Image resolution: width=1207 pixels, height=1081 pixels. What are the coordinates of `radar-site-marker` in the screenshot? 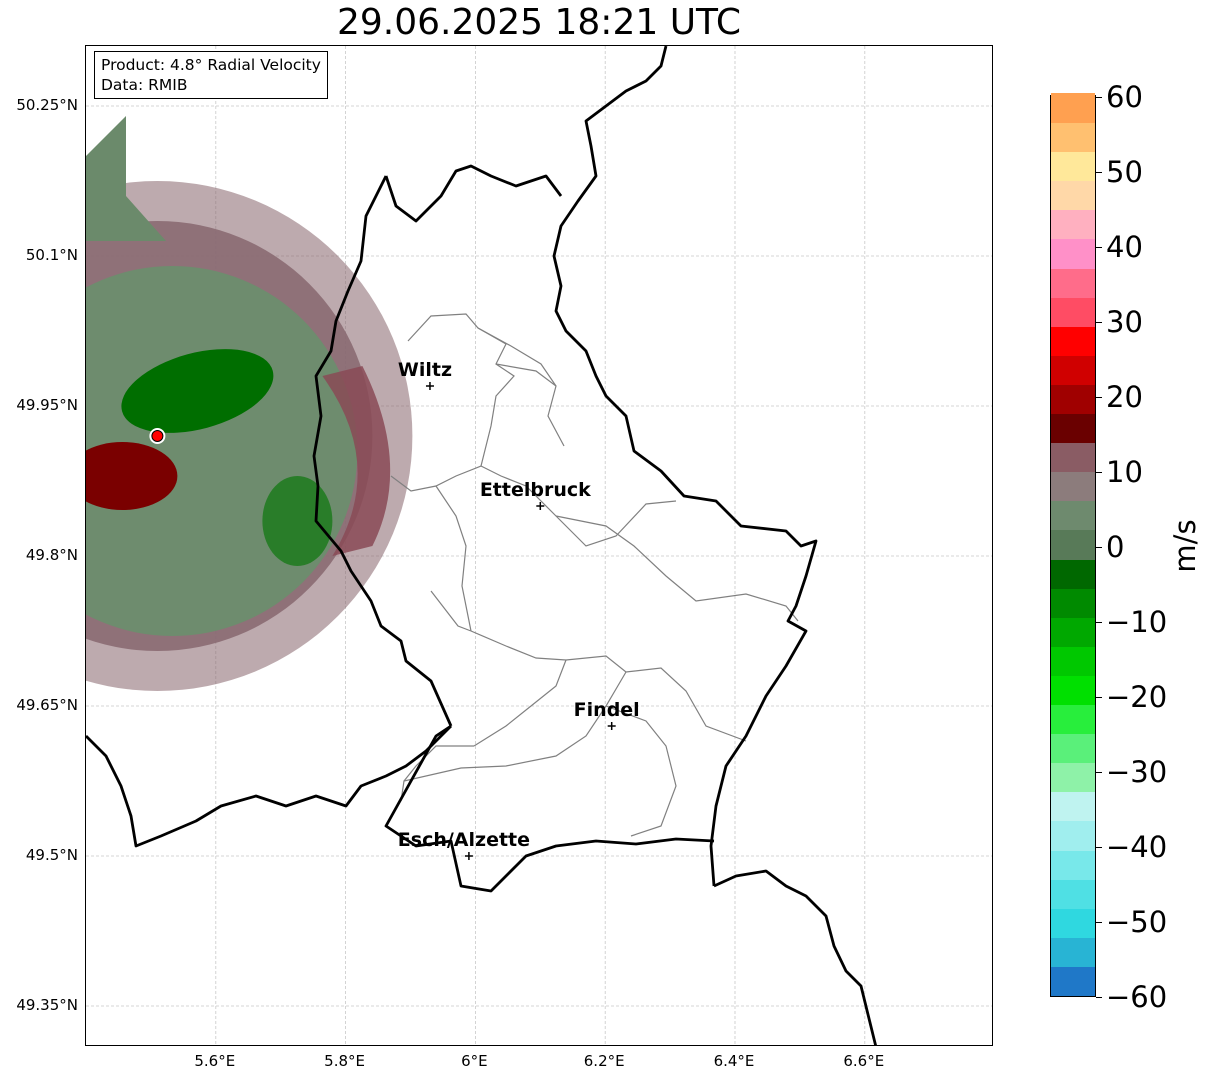 It's located at (157, 436).